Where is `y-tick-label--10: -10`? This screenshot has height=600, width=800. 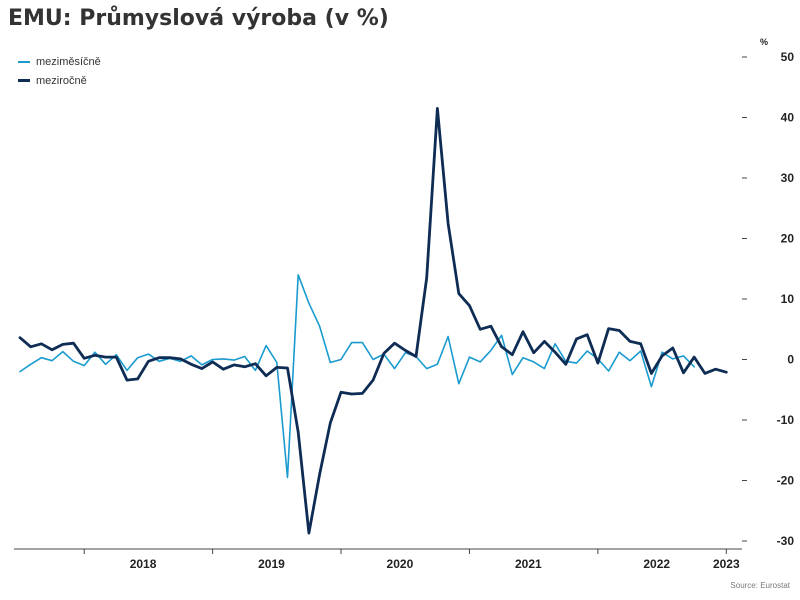
y-tick-label--10: -10 is located at coordinates (786, 420).